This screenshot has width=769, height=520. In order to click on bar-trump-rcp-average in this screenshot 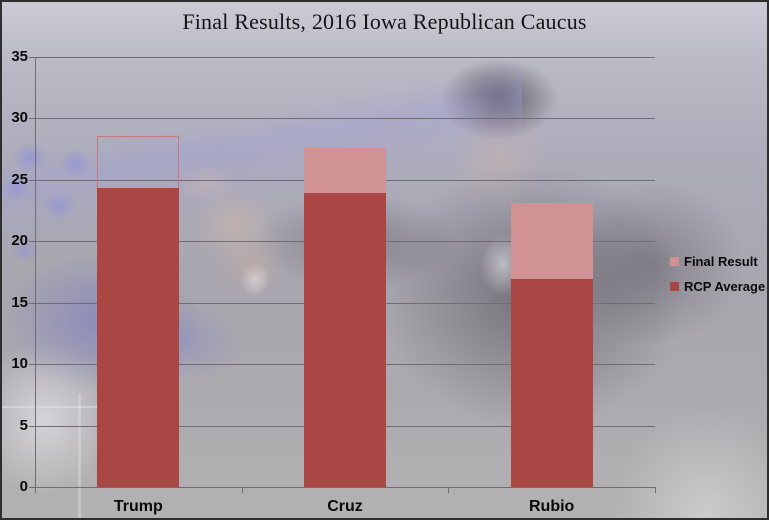, I will do `click(138, 337)`.